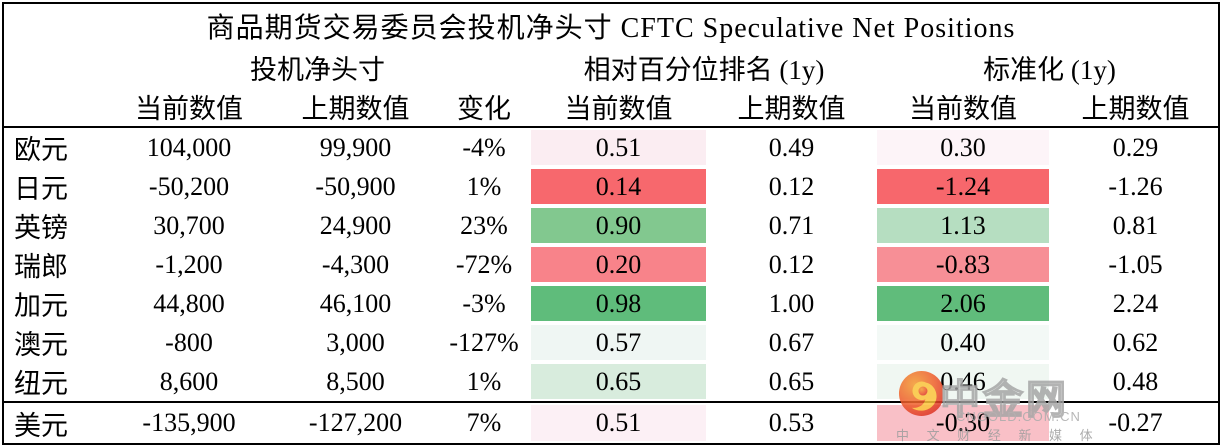  I want to click on table-row: 纽元 8,600 8,500 1% 0.65 0.65 0.46 0.48, so click(611, 381).